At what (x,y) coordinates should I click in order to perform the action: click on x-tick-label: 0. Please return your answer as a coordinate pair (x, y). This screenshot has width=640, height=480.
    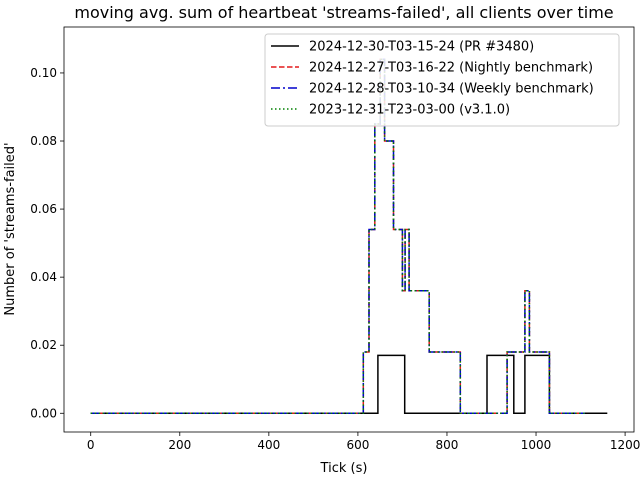
    Looking at the image, I should click on (91, 445).